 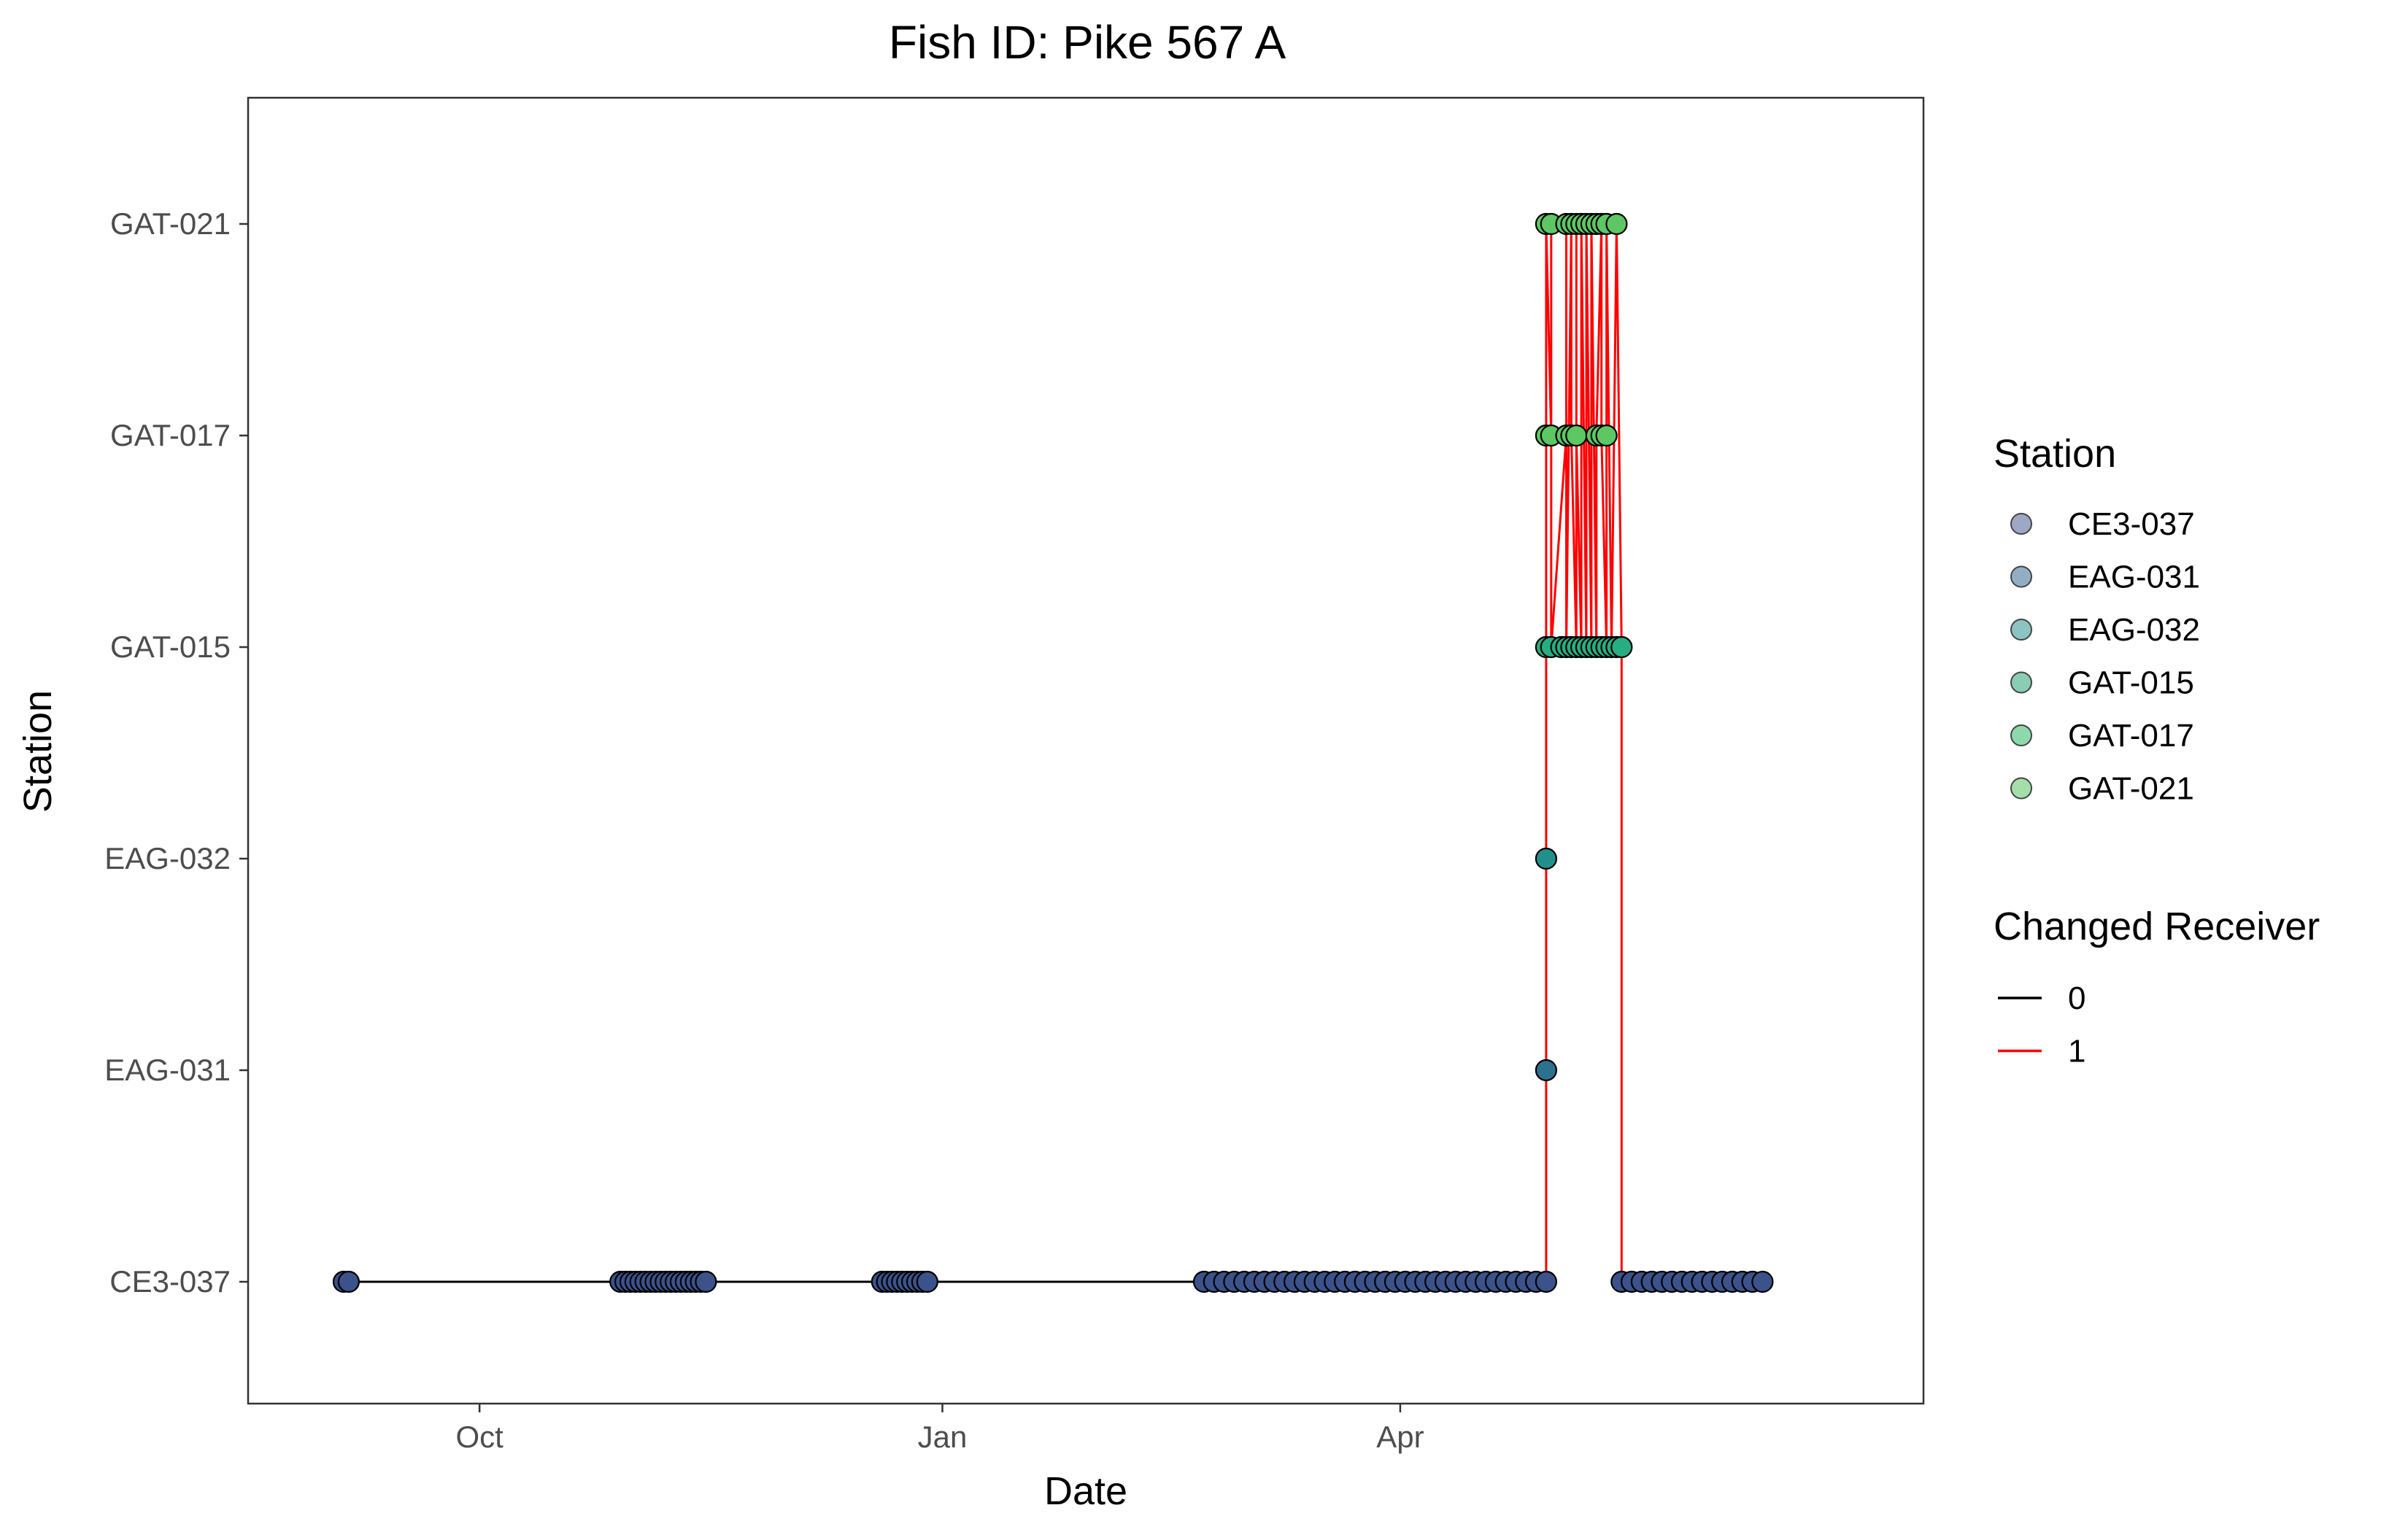 I want to click on legend-station-title: Station, so click(x=2055, y=454).